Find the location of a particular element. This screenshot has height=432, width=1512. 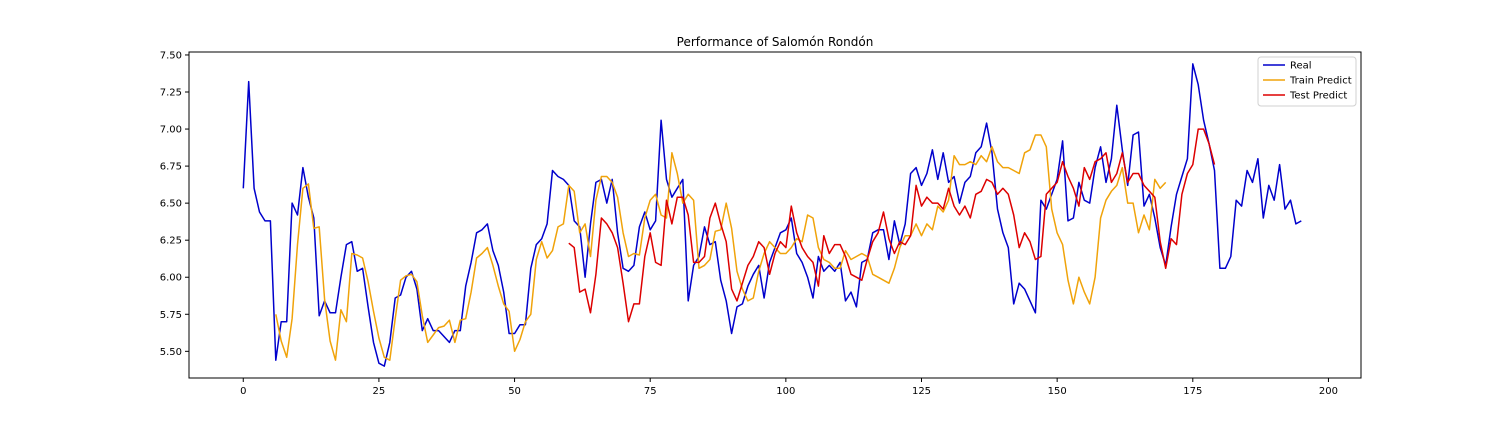

x-tick-label: 125 is located at coordinates (921, 391).